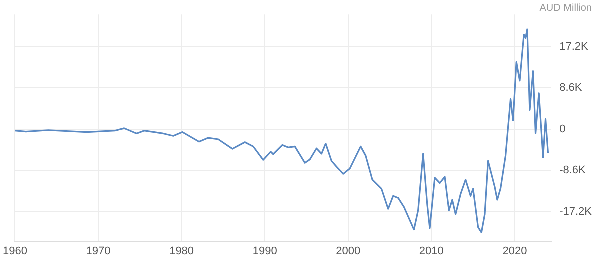 The image size is (600, 261). What do you see at coordinates (573, 170) in the screenshot?
I see `y-tick-label: -8.6K` at bounding box center [573, 170].